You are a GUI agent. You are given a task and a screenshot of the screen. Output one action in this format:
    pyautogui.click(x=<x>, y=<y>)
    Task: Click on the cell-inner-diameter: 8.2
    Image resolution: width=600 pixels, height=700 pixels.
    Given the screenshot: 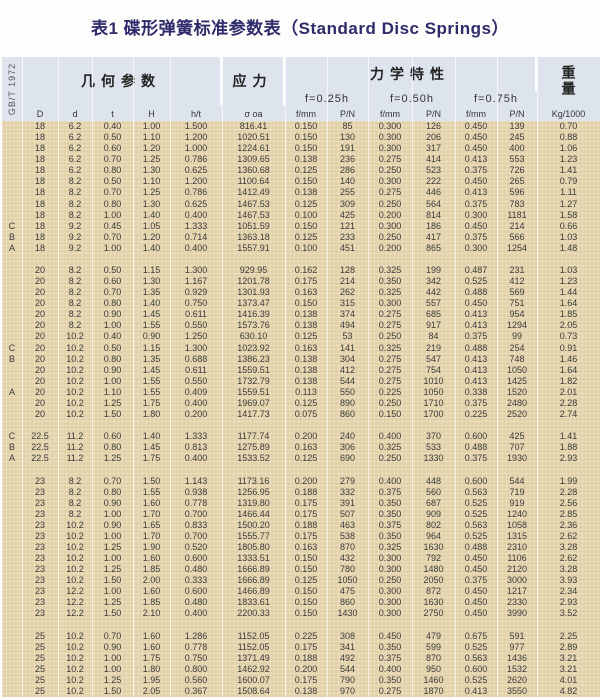 What is the action you would take?
    pyautogui.click(x=75, y=270)
    